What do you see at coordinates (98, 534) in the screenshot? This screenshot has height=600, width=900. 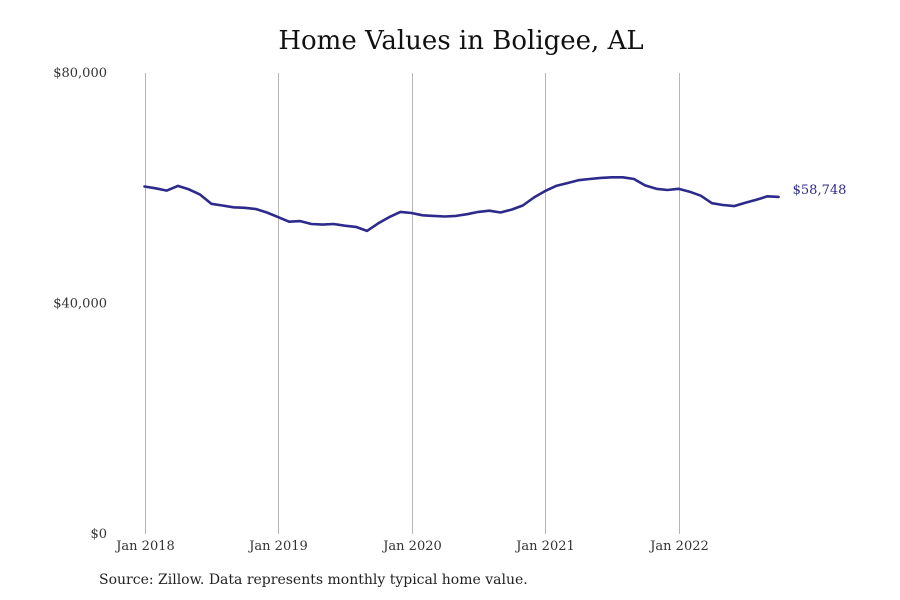 I see `y-tick-label: $0` at bounding box center [98, 534].